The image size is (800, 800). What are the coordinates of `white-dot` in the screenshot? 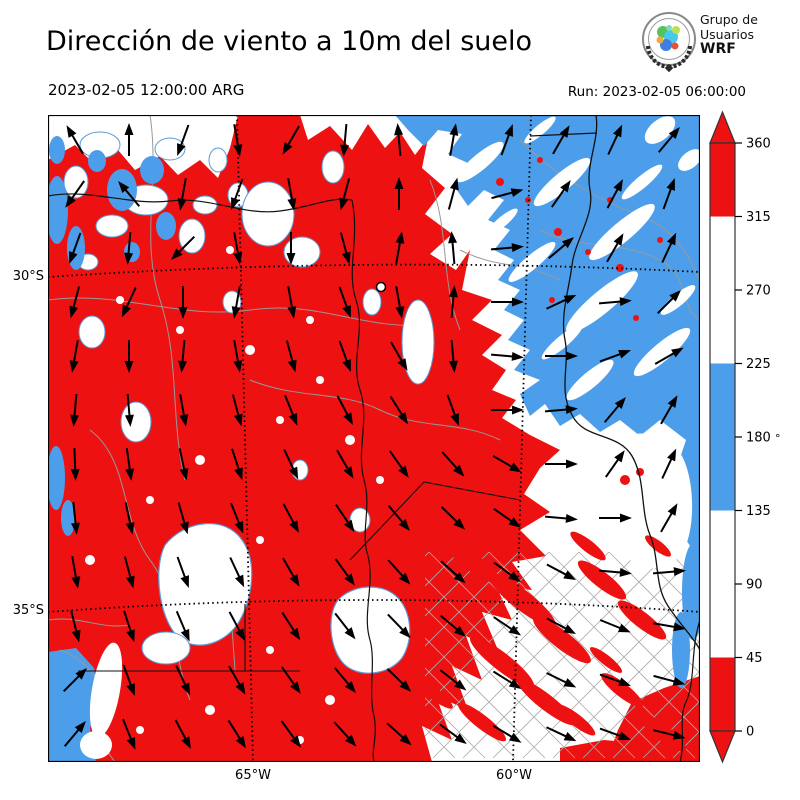 It's located at (200, 460).